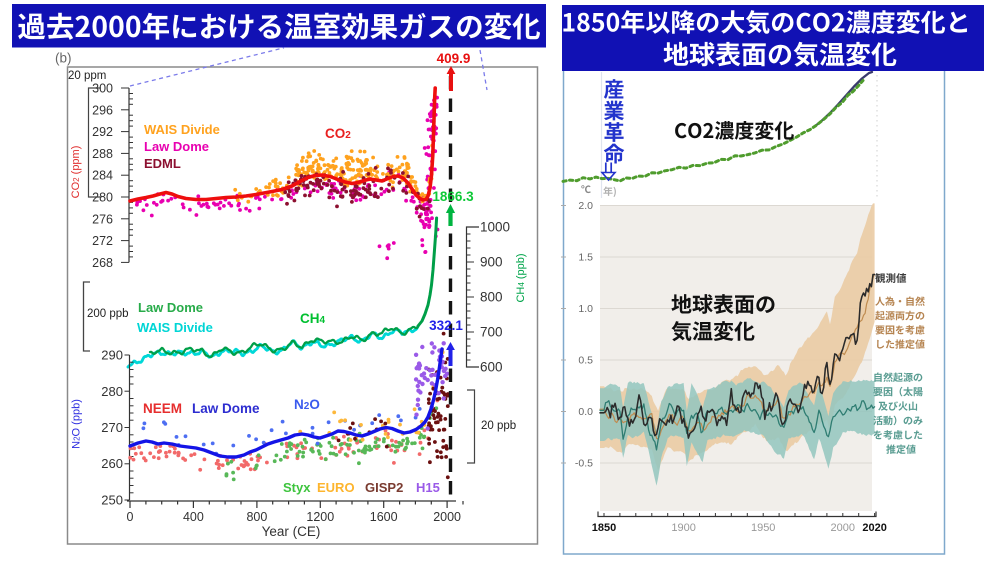 The width and height of the screenshot is (1000, 564). Describe the element at coordinates (307, 404) in the screenshot. I see `svg-text: N2O` at that location.